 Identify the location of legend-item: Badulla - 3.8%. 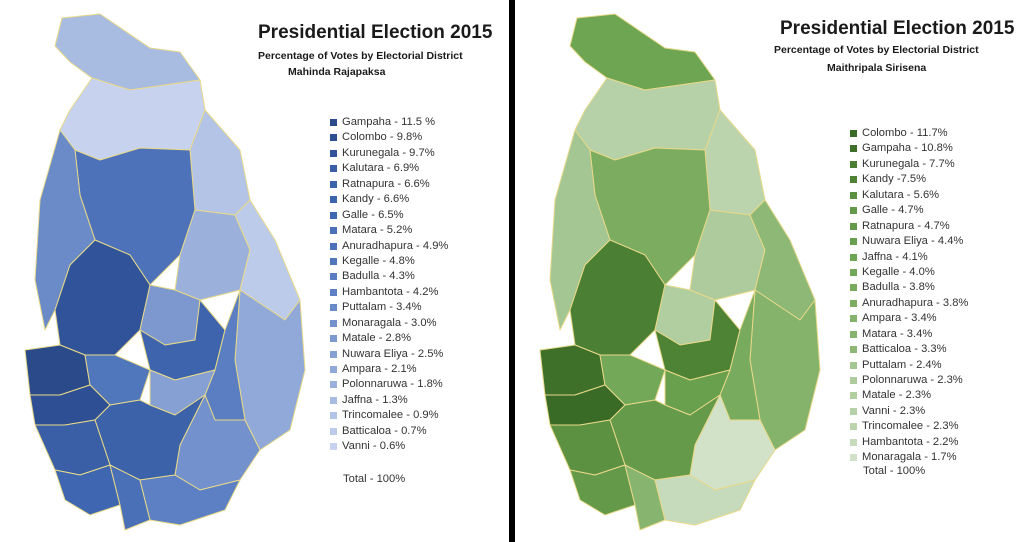
(909, 287).